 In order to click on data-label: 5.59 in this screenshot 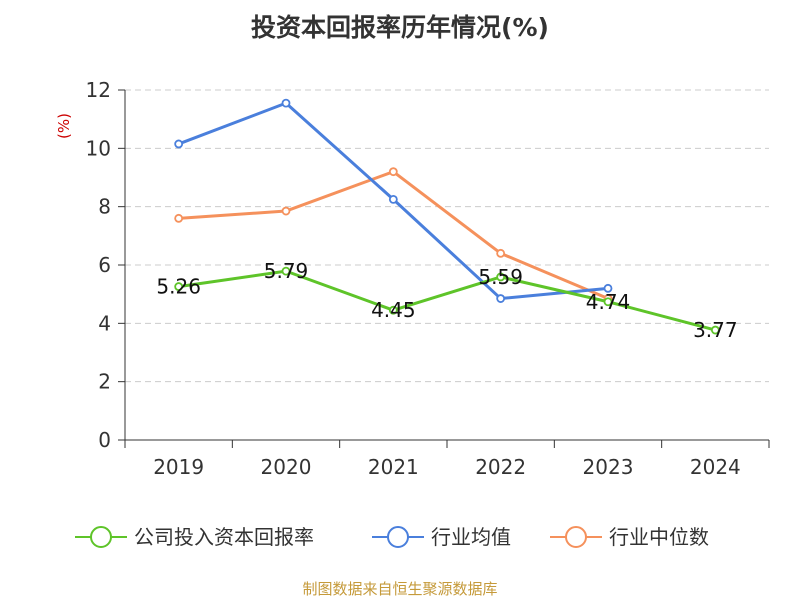, I will do `click(500, 277)`.